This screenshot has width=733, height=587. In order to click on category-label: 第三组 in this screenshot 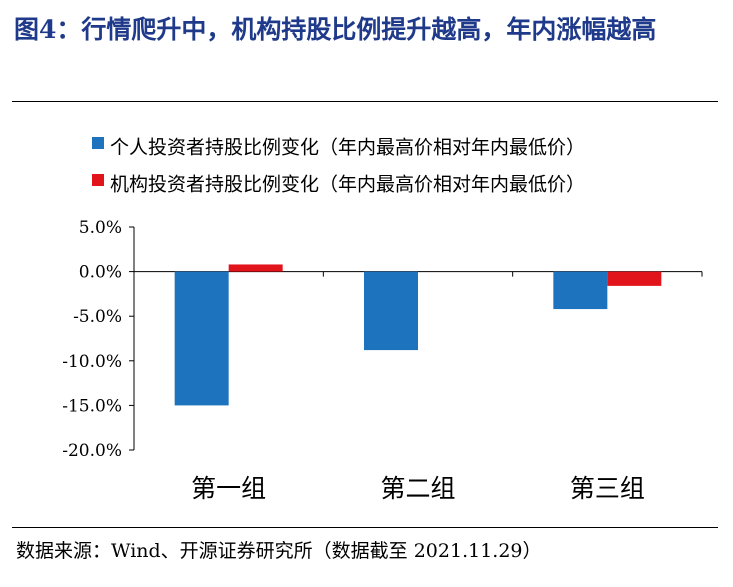, I will do `click(607, 488)`.